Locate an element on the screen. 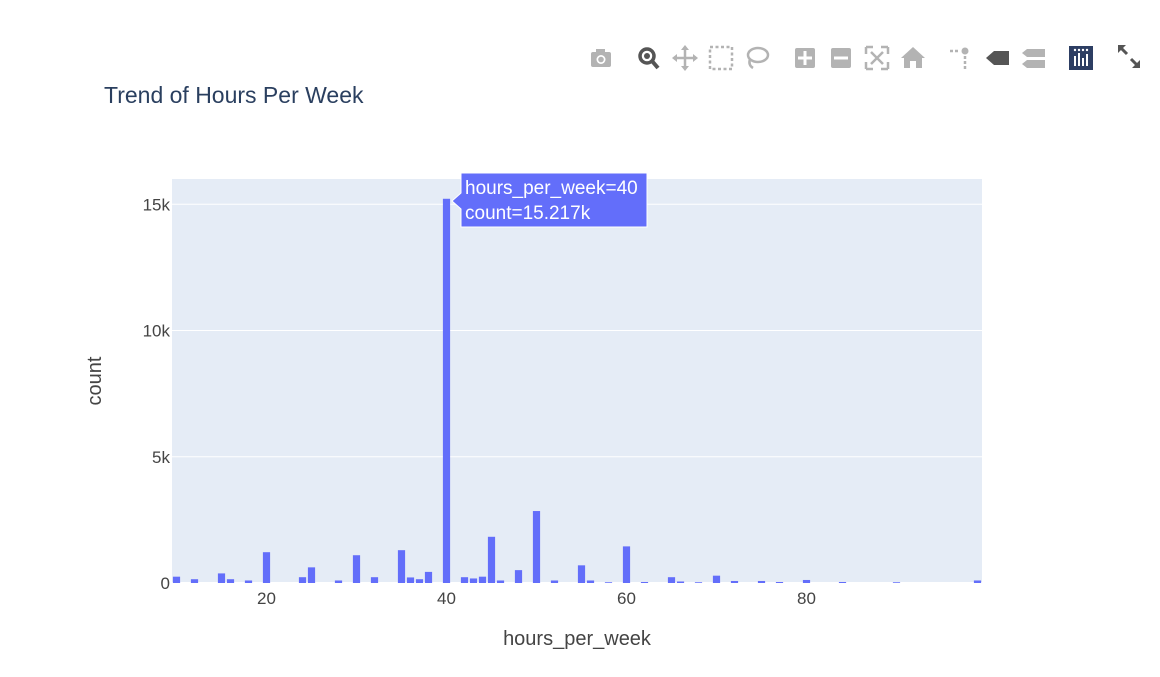  spike-lines-button is located at coordinates (959, 58).